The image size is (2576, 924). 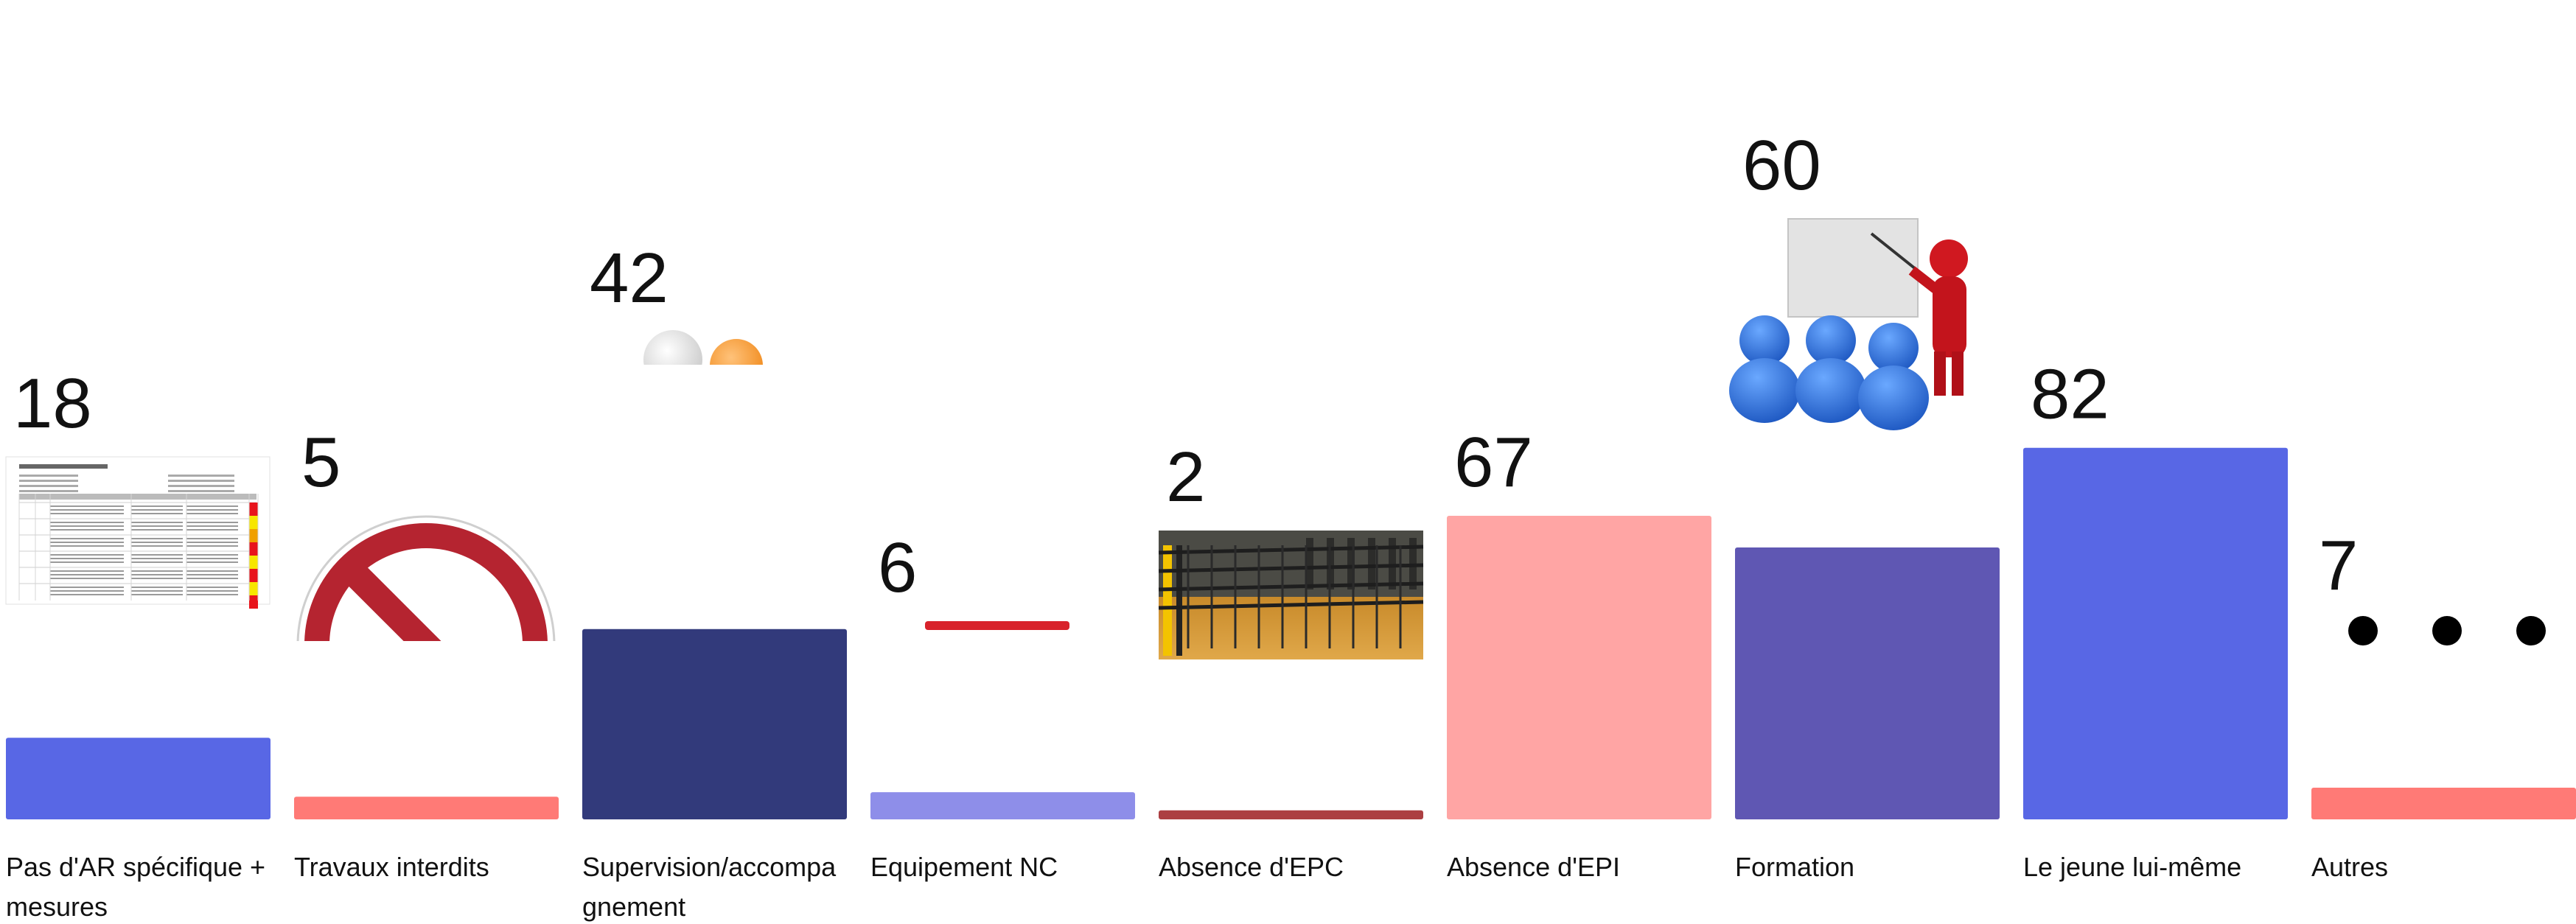 What do you see at coordinates (1291, 595) in the screenshot?
I see `safety-railing-photo-icon` at bounding box center [1291, 595].